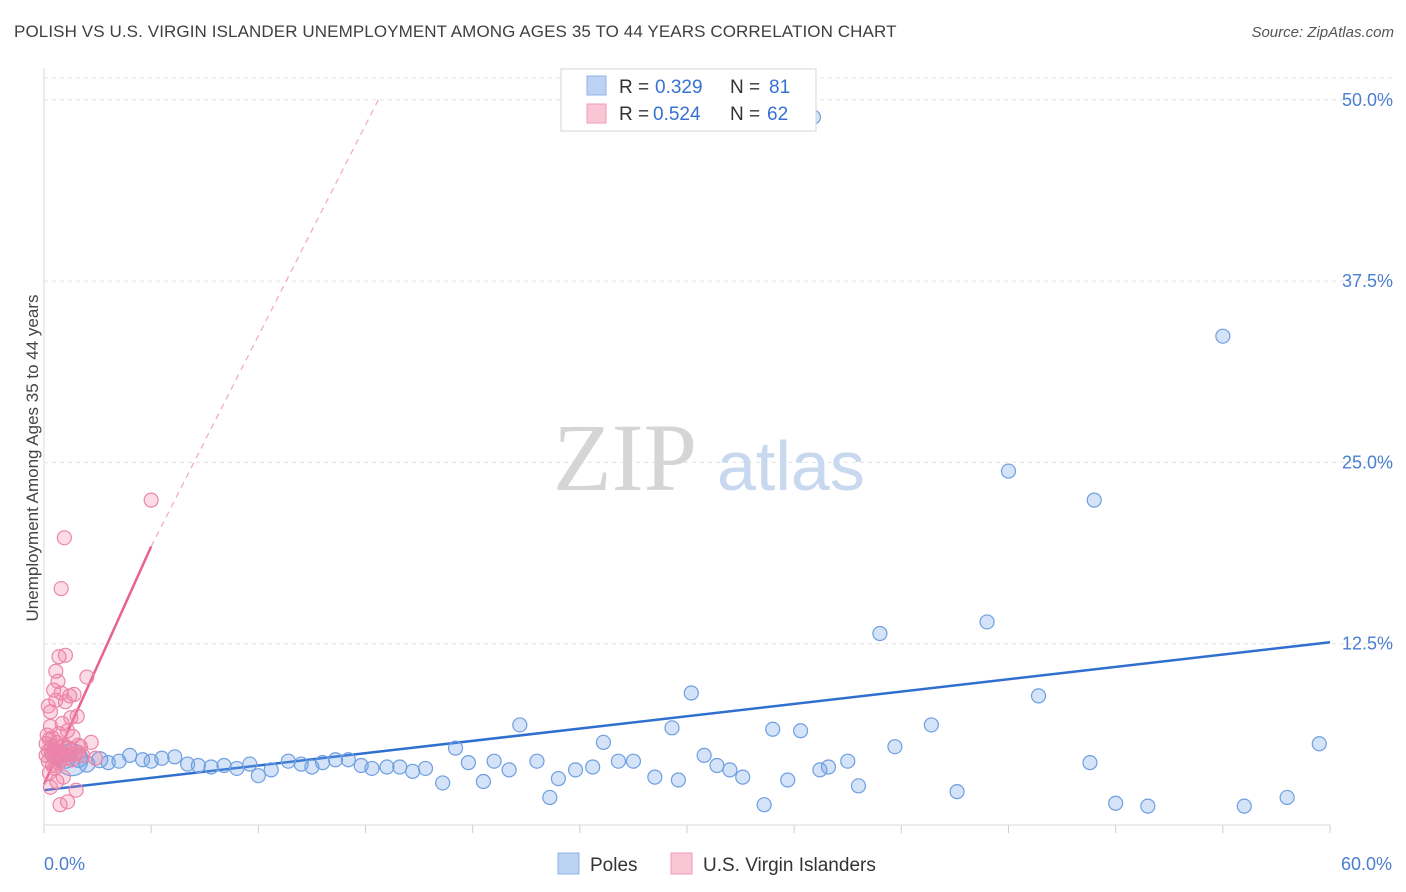  What do you see at coordinates (789, 865) in the screenshot?
I see `bottom-legend-vi: U.S. Virgin Islanders` at bounding box center [789, 865].